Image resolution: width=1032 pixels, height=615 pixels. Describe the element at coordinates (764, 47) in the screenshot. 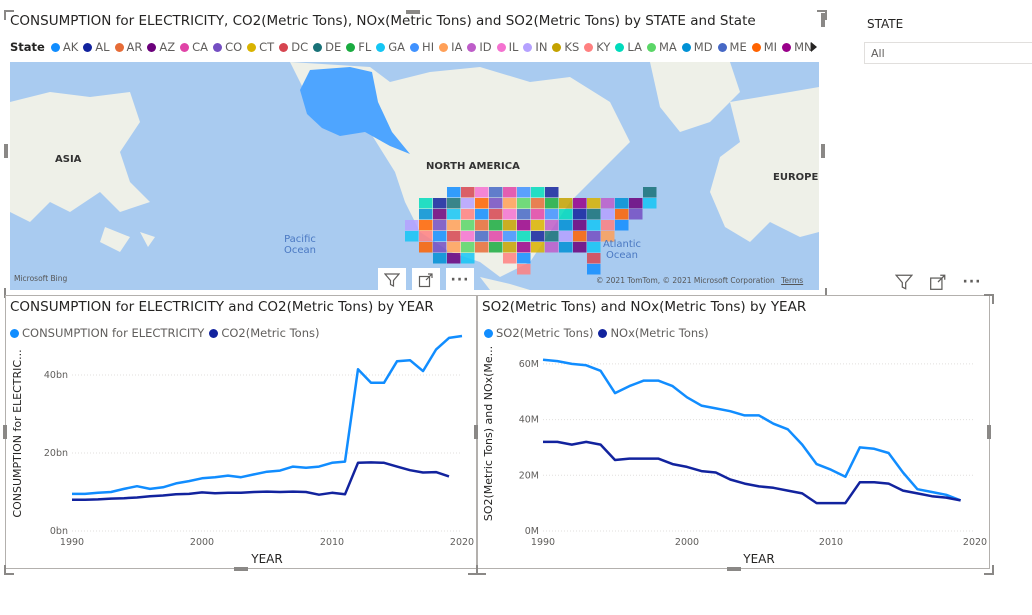

I see `legend-item-mi: MI` at that location.